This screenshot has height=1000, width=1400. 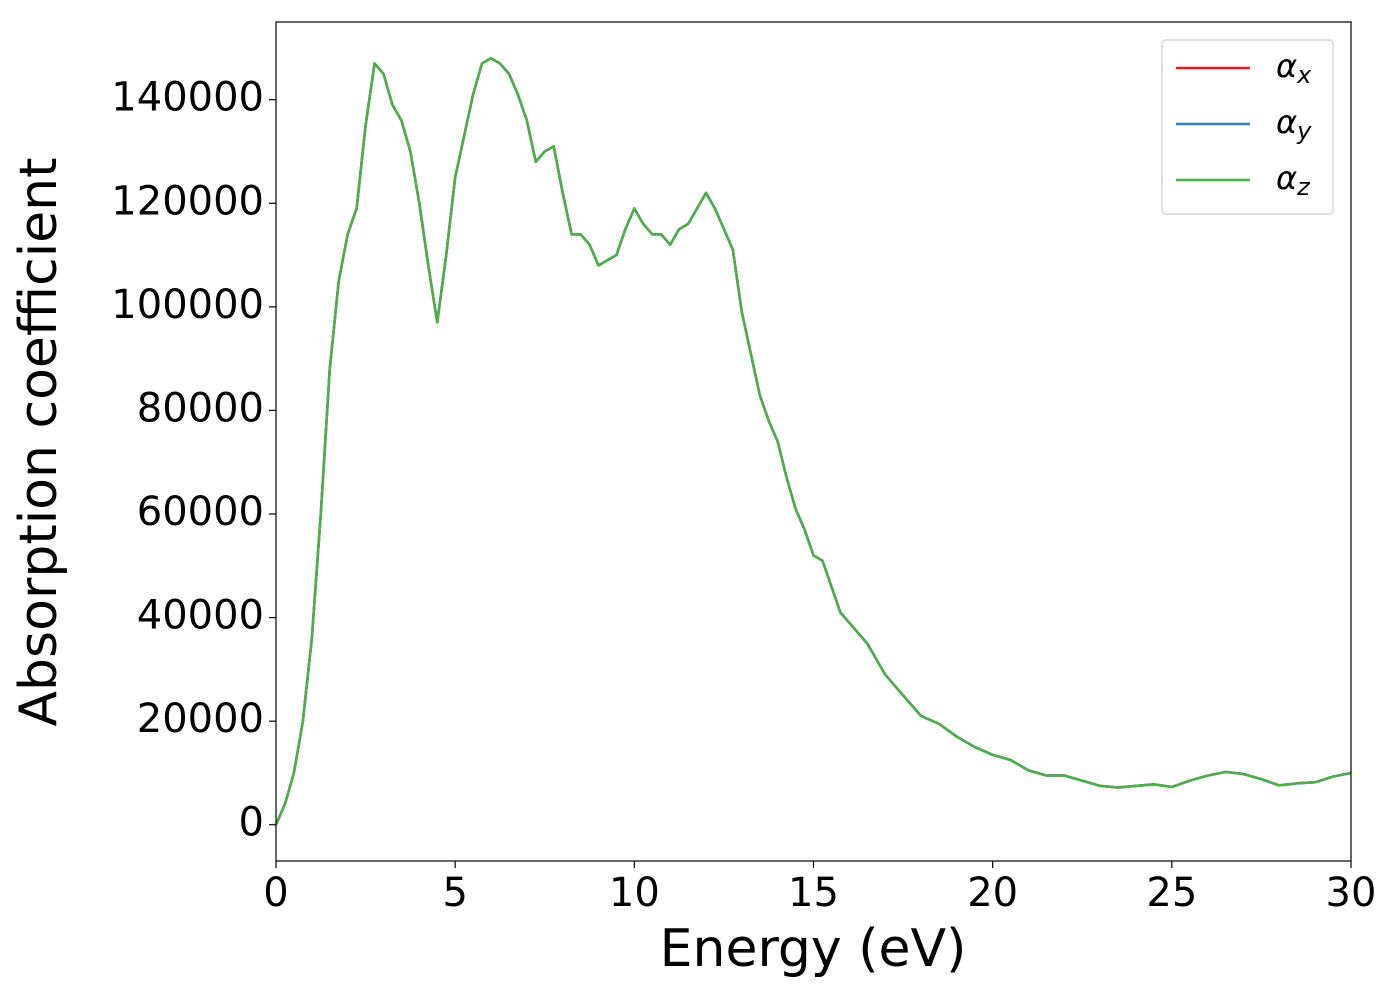 What do you see at coordinates (813, 949) in the screenshot?
I see `x-axis-label: Energy (eV)` at bounding box center [813, 949].